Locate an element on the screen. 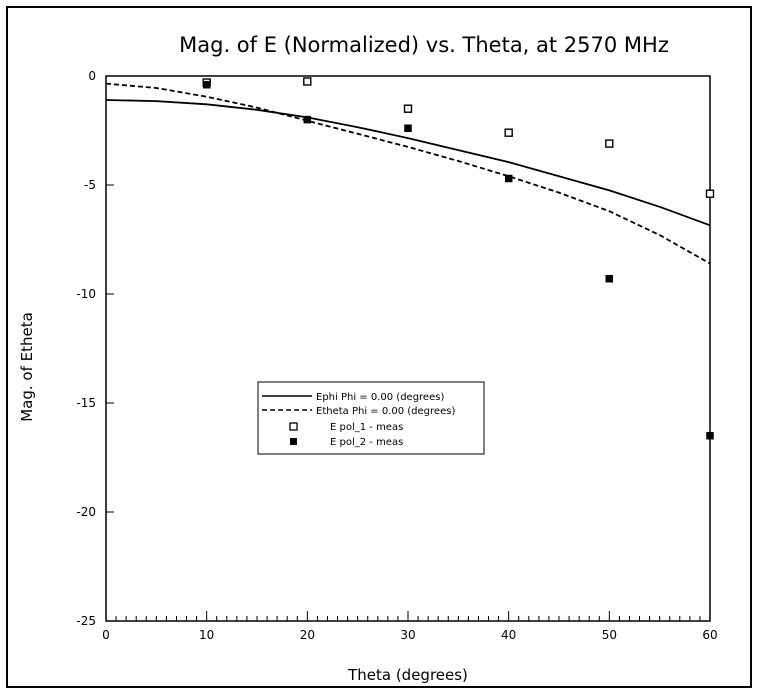 This screenshot has width=759, height=694. y-tick-label: 0 is located at coordinates (92, 76).